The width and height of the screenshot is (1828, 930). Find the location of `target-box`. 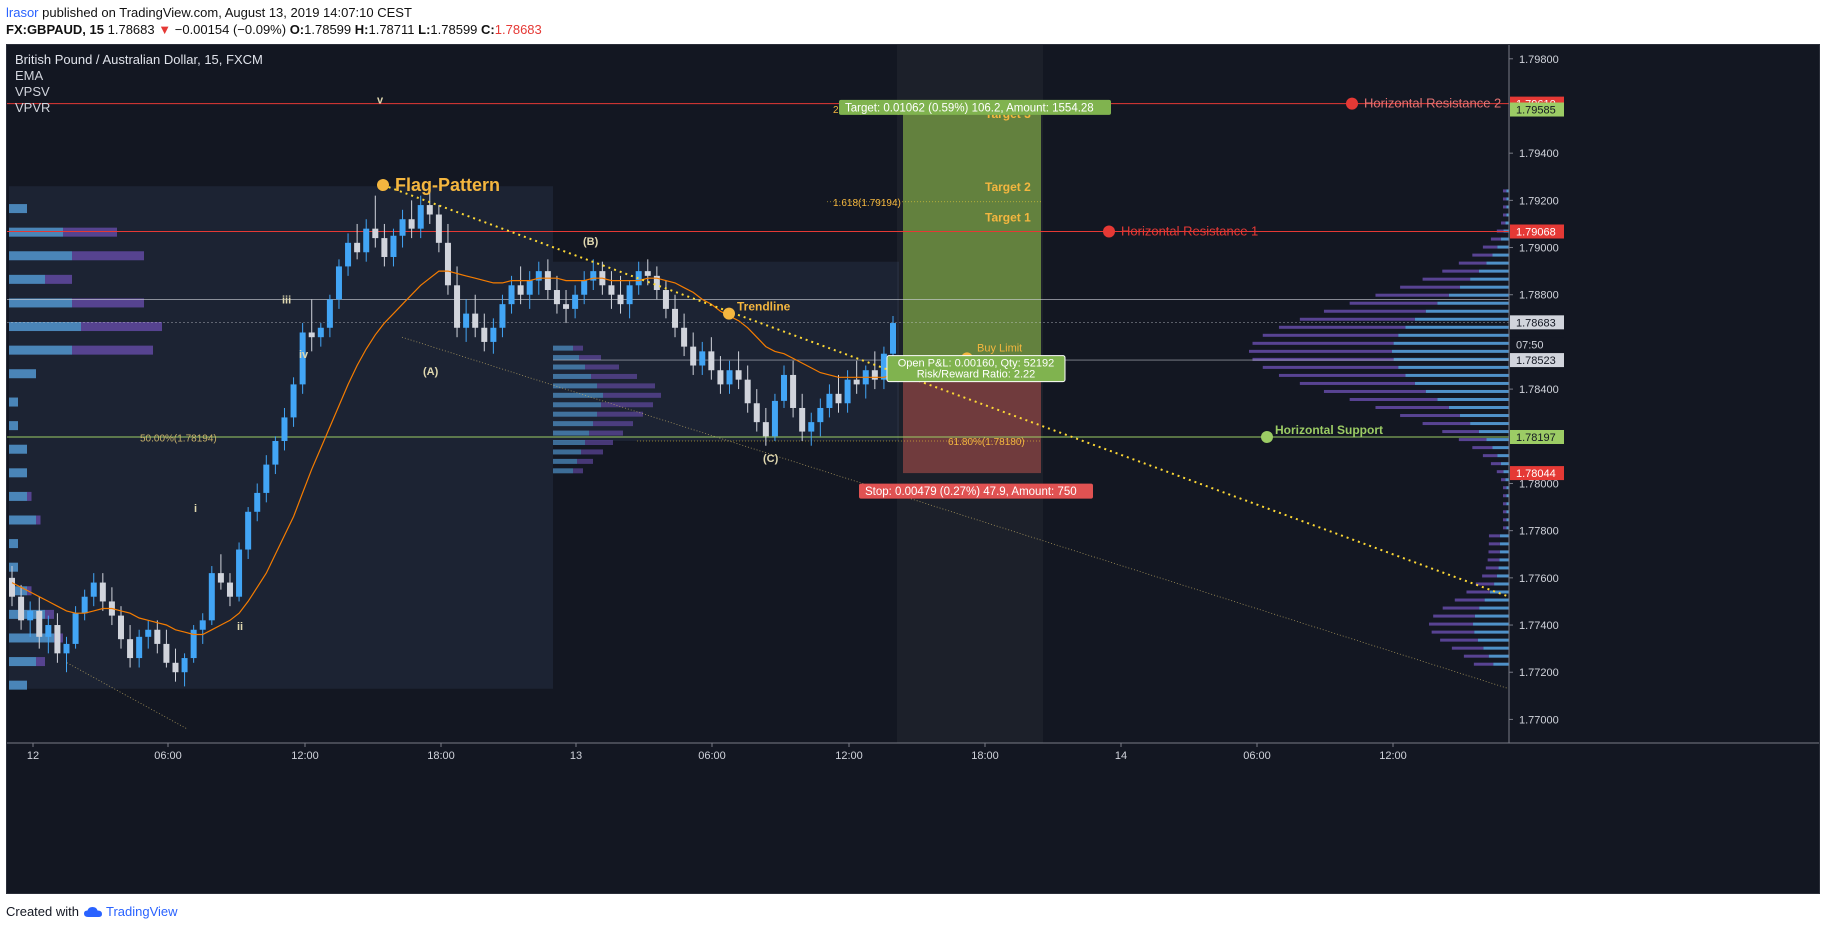

target-box is located at coordinates (975, 107).